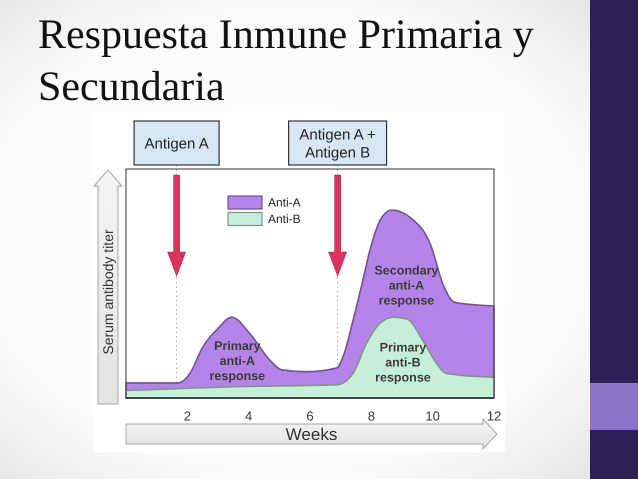 The image size is (638, 479). I want to click on annotation: Primary anti-B response, so click(403, 362).